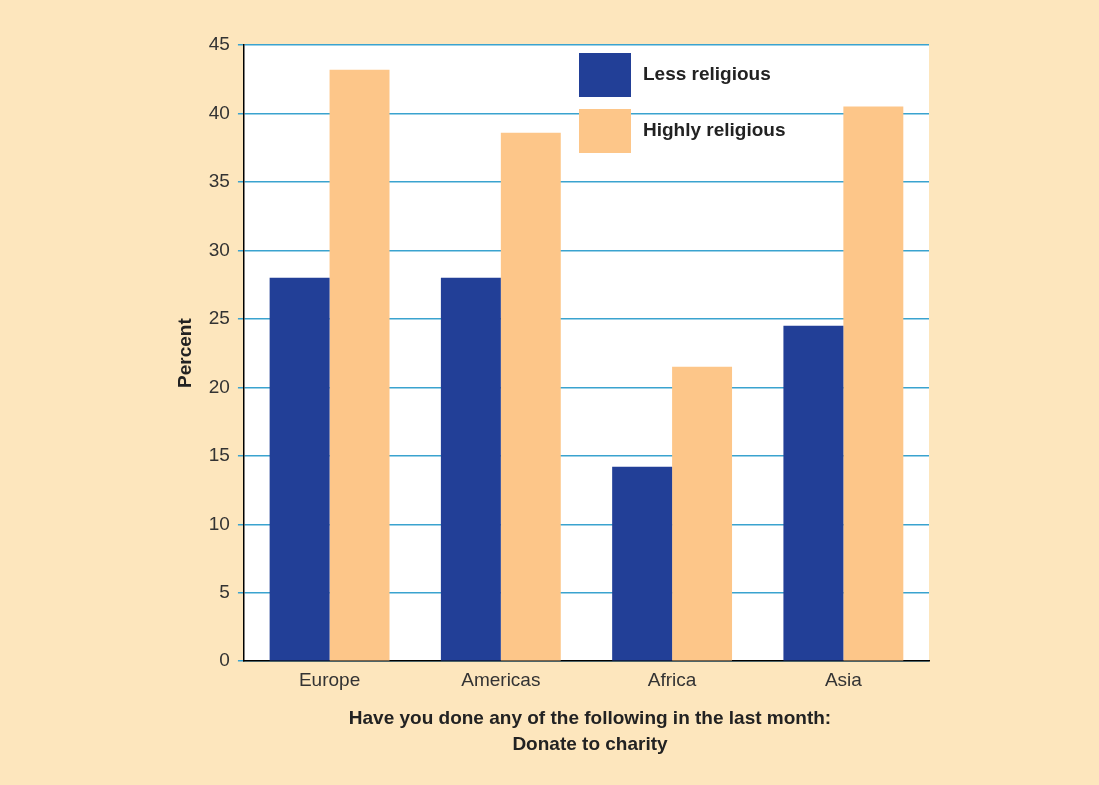 Image resolution: width=1099 pixels, height=785 pixels. What do you see at coordinates (219, 386) in the screenshot?
I see `y-tick-label: 20` at bounding box center [219, 386].